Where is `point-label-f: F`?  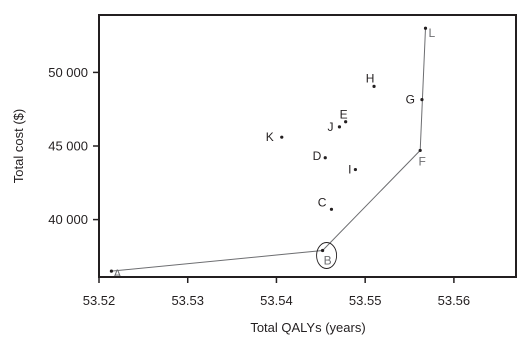 point-label-f: F is located at coordinates (422, 161).